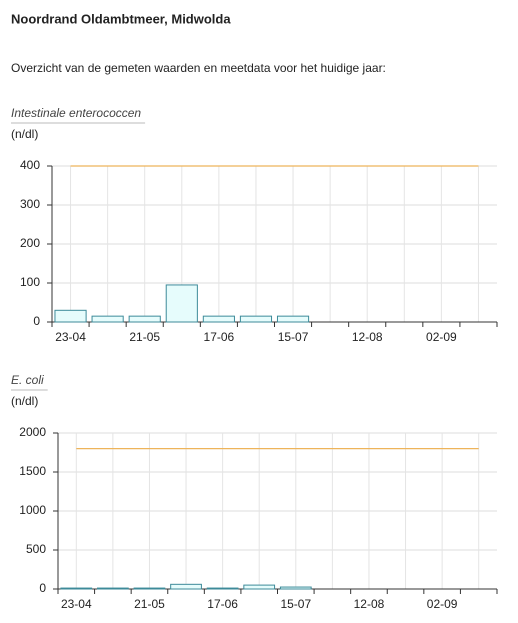 The image size is (518, 623). Describe the element at coordinates (32, 510) in the screenshot. I see `y-tick-label: 1000` at that location.